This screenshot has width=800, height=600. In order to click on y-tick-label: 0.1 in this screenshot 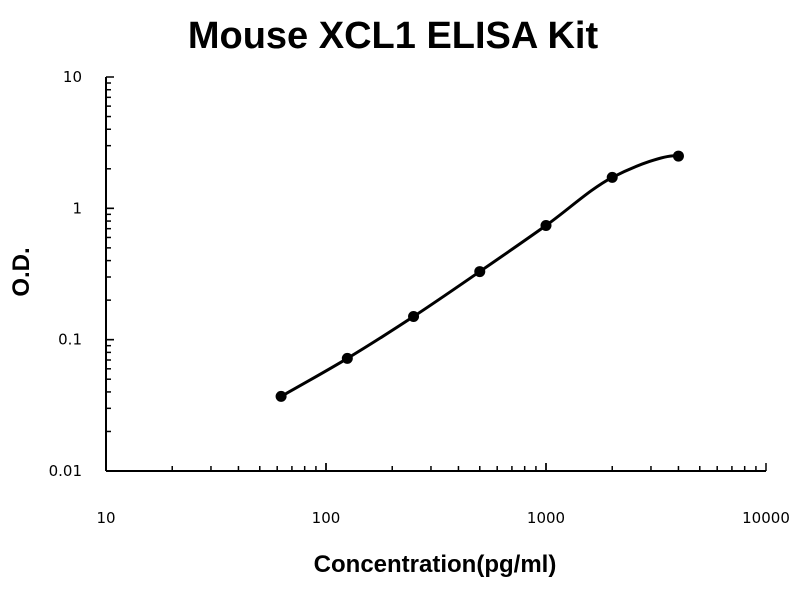, I will do `click(70, 340)`.